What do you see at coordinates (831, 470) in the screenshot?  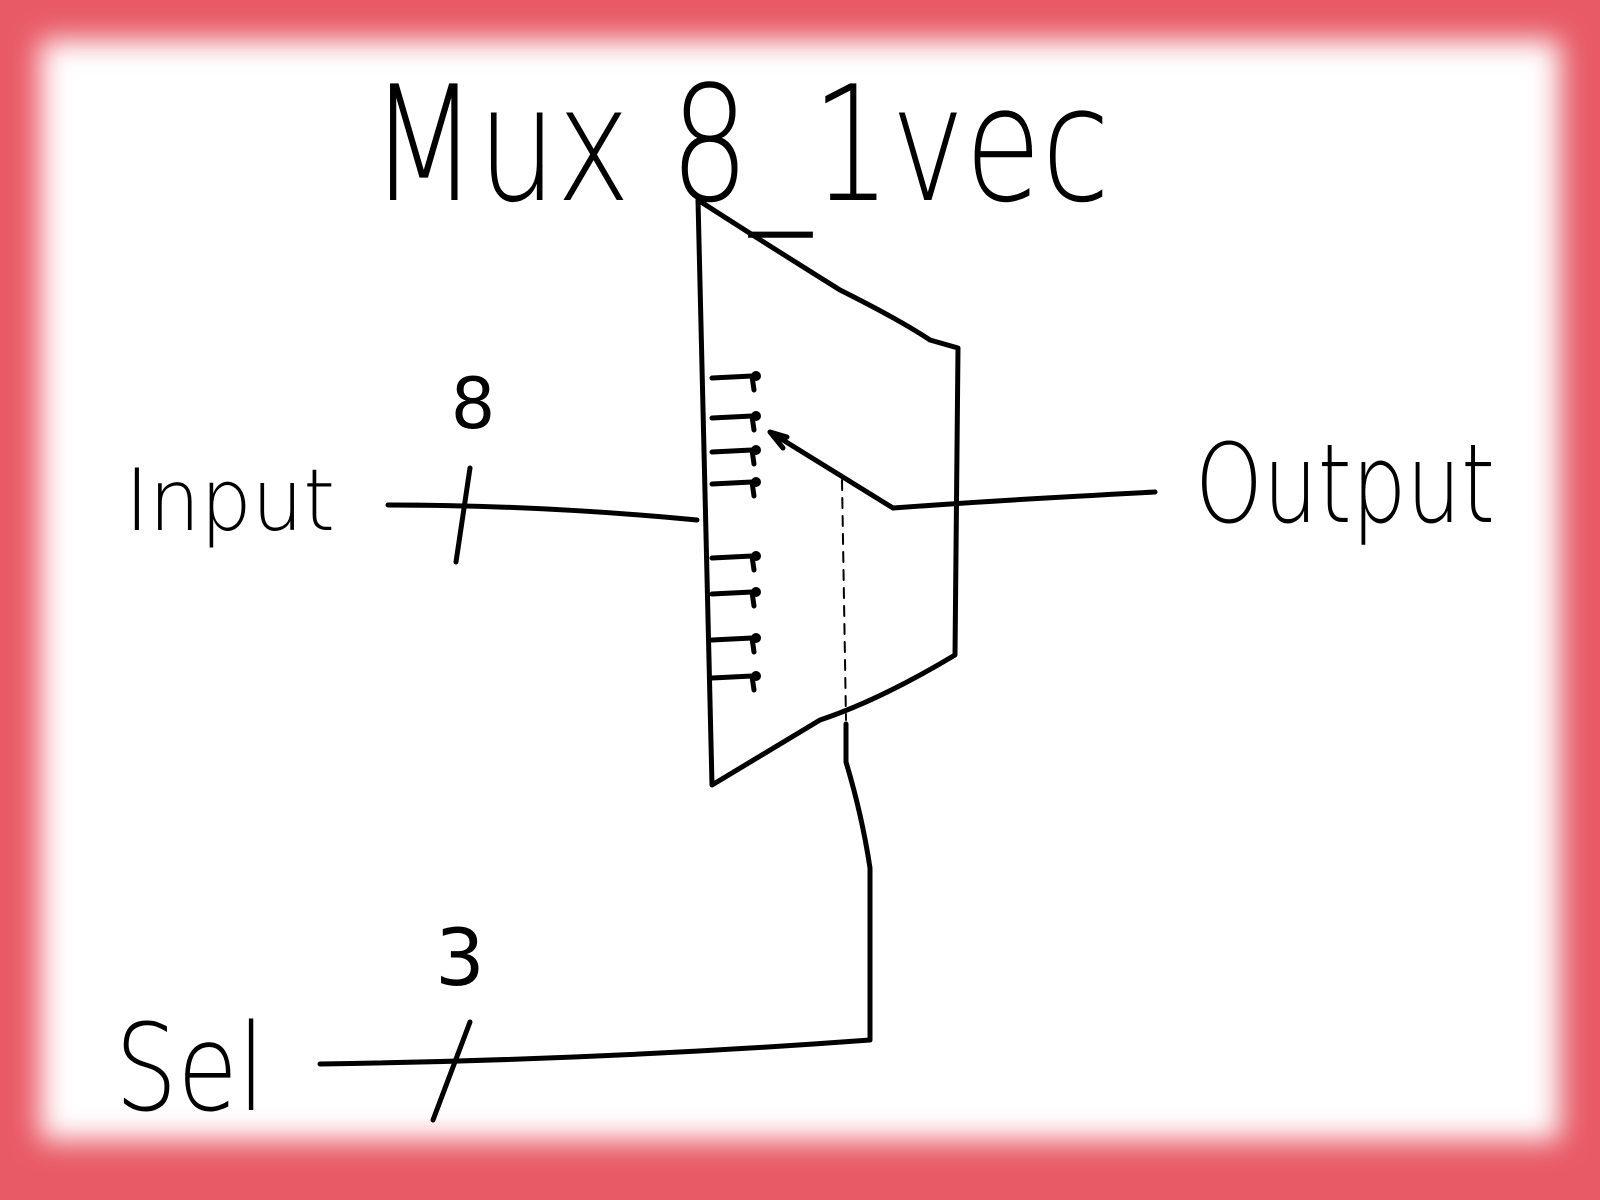 I see `selector-arrow` at bounding box center [831, 470].